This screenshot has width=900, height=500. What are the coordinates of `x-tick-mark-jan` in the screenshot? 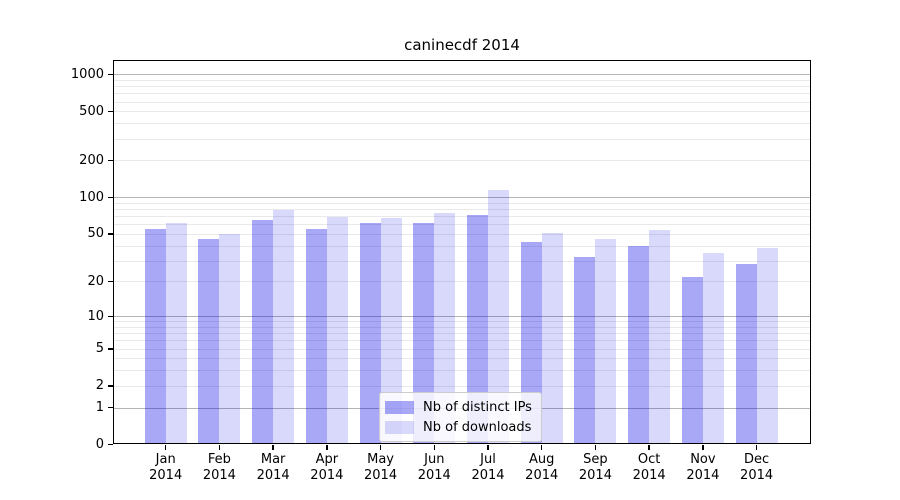 It's located at (166, 447).